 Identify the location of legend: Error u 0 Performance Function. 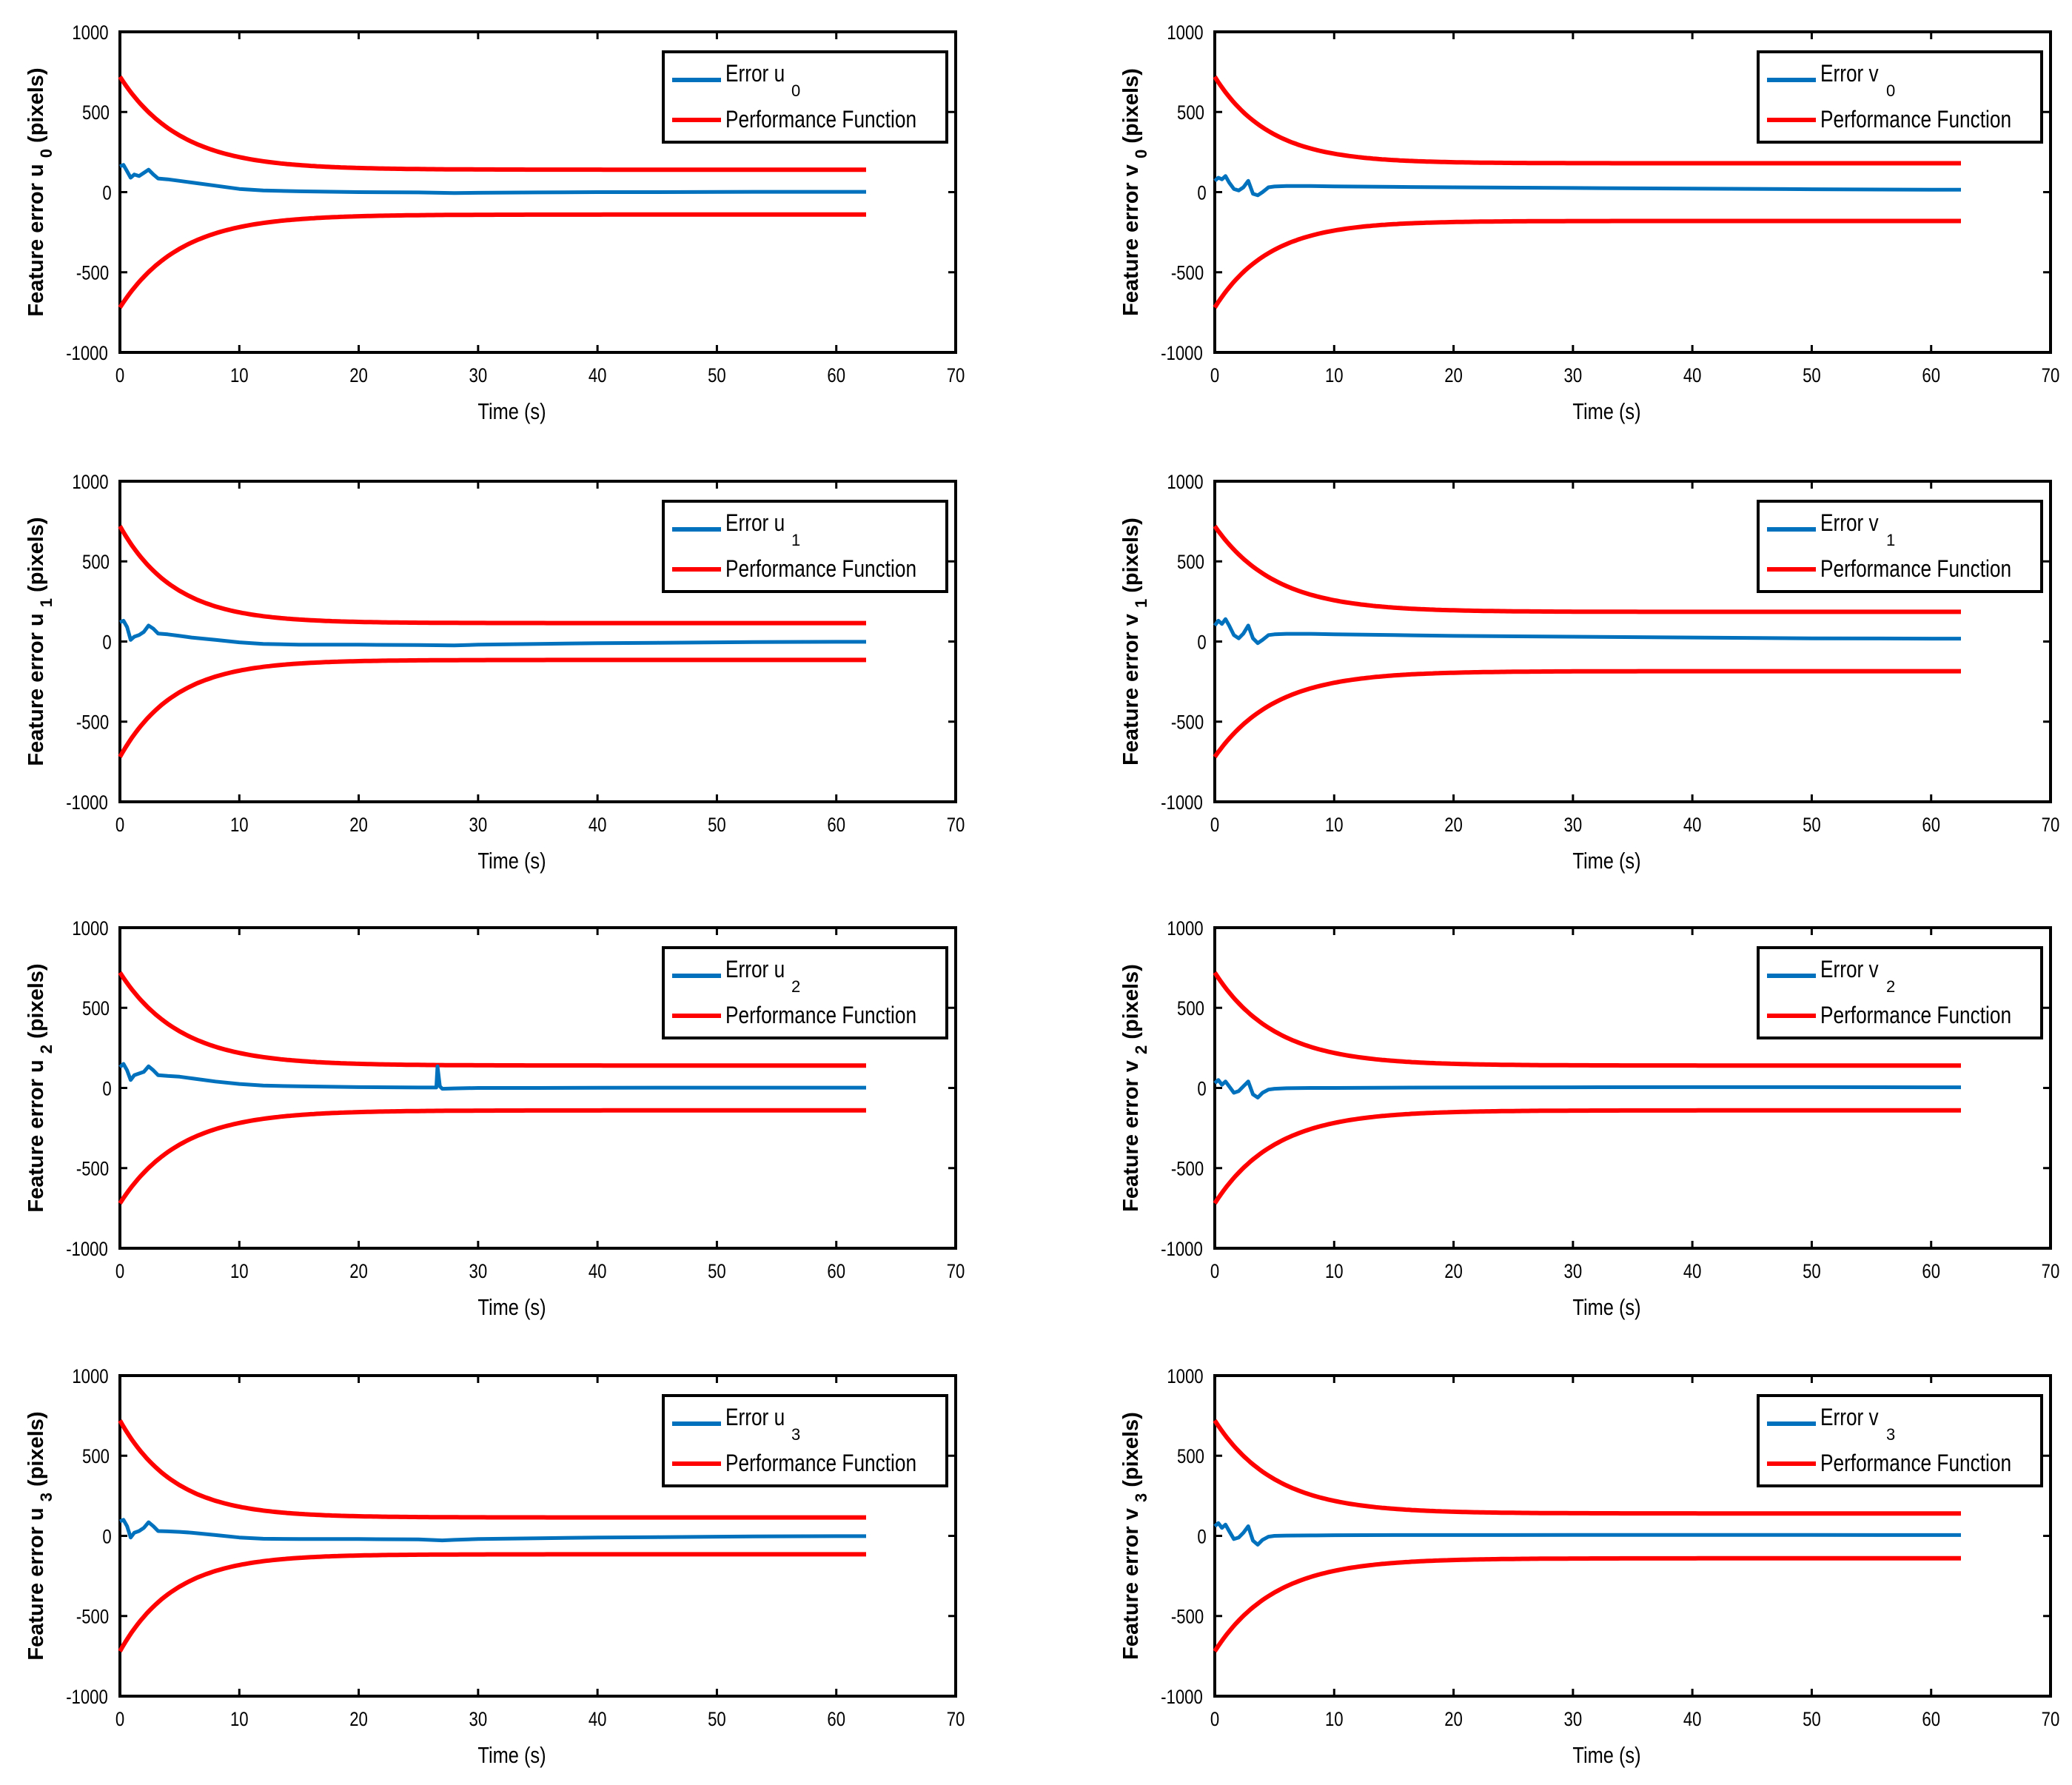
(805, 97).